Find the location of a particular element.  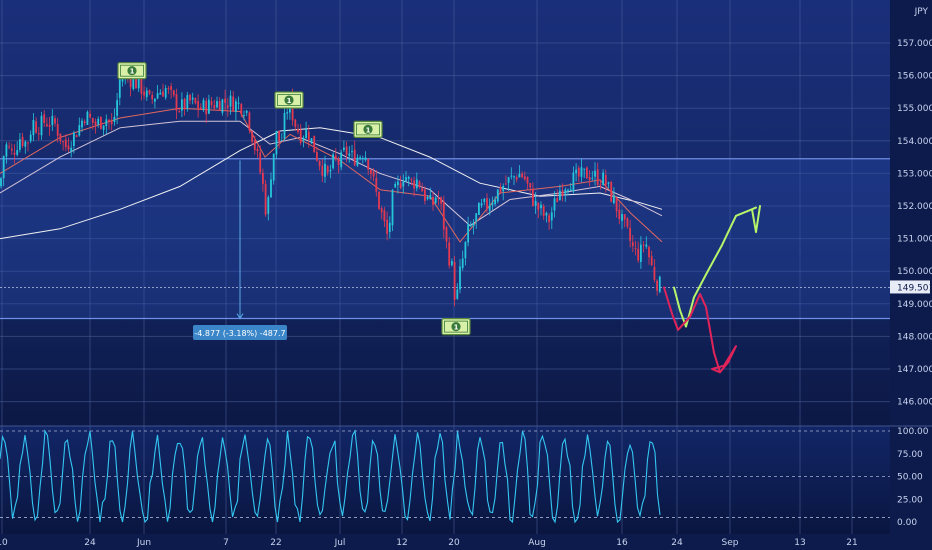

measure-label: -4.877 (-3.18%) -487.7 is located at coordinates (239, 333).